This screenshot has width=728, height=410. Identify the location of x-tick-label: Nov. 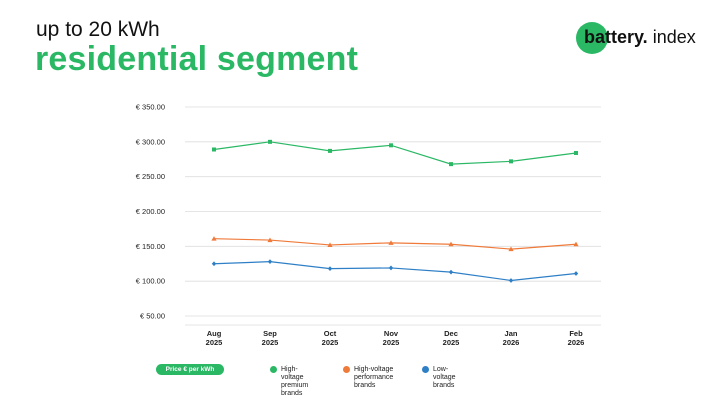
(391, 333).